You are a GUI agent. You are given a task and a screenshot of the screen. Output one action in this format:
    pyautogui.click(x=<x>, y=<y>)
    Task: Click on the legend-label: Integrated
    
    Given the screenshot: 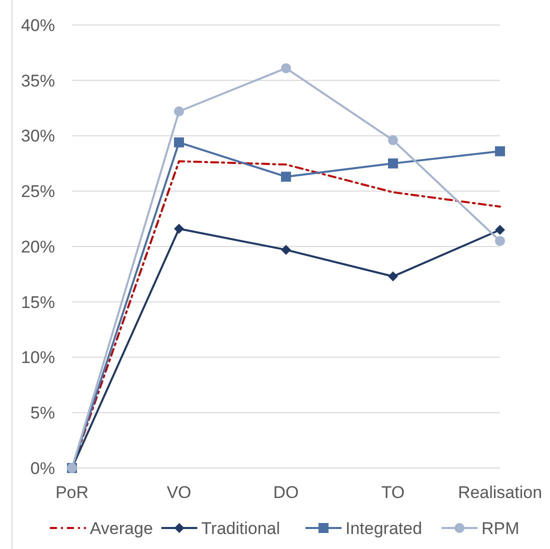 What is the action you would take?
    pyautogui.click(x=384, y=528)
    